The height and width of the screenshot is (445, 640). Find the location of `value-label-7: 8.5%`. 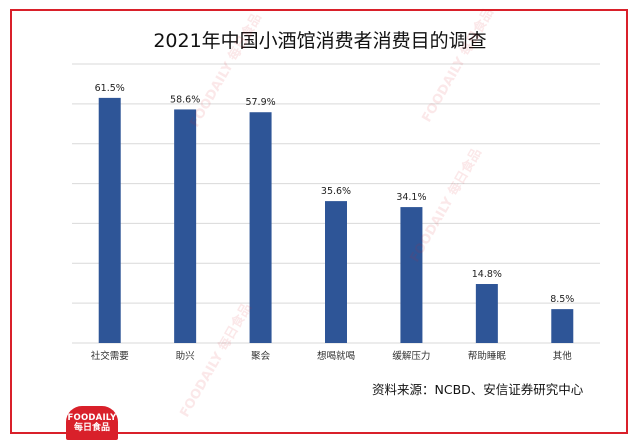

value-label-7: 8.5% is located at coordinates (562, 299).